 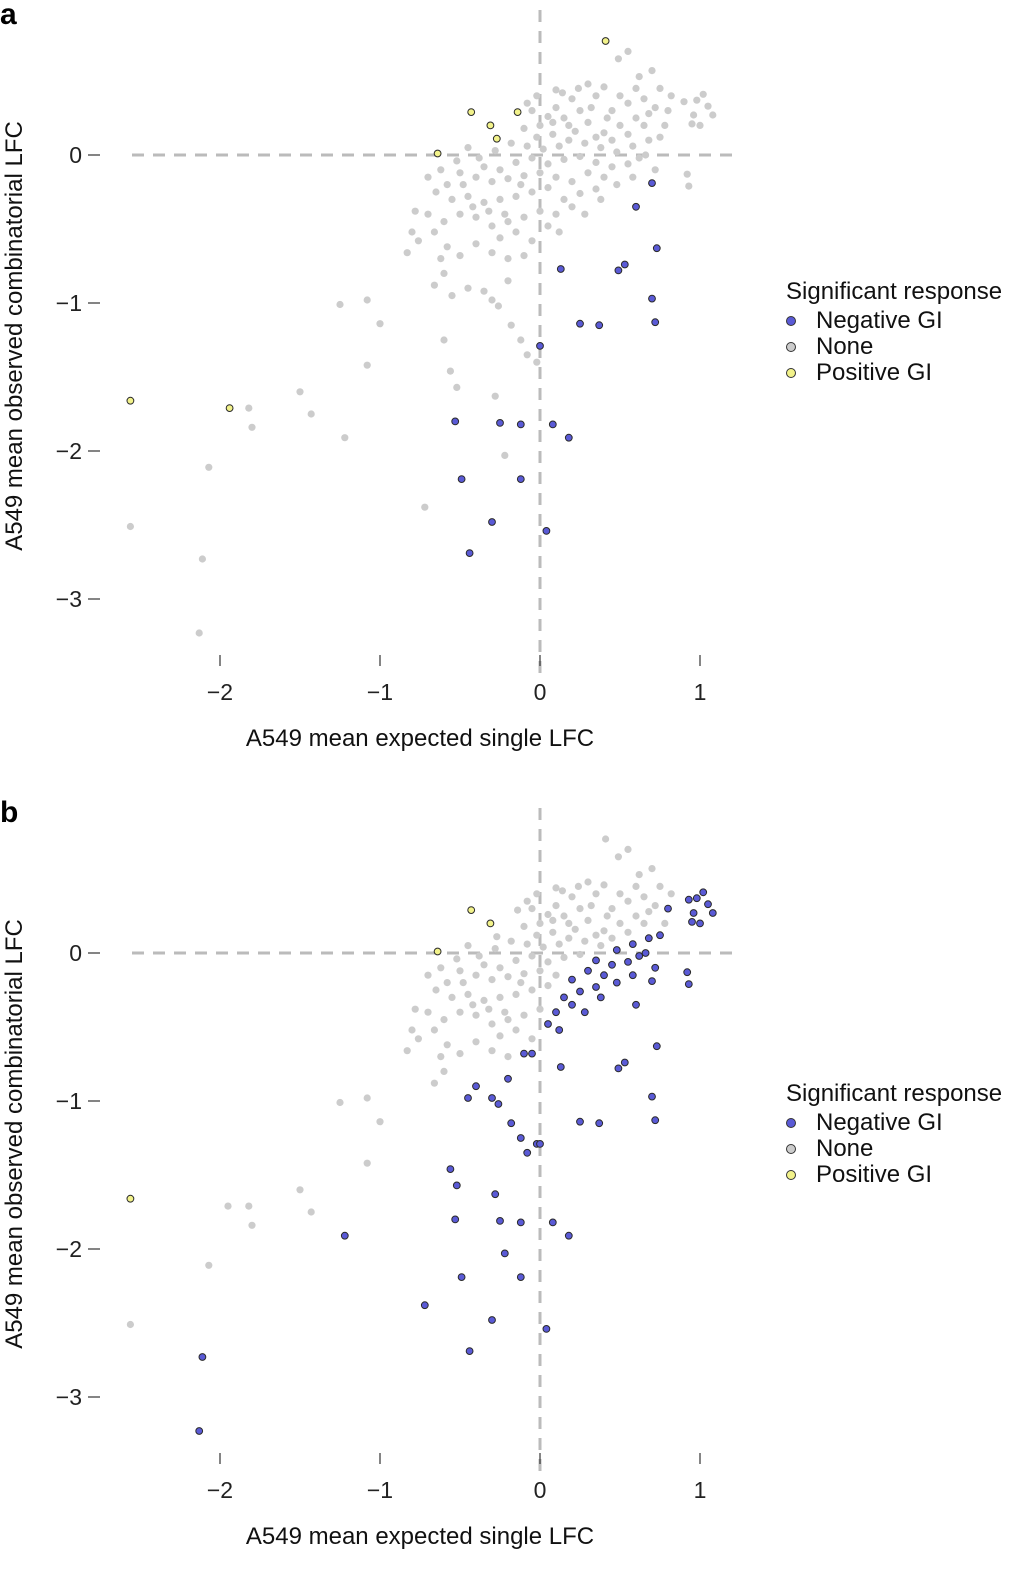 I want to click on legend-marker, so click(x=791, y=1123).